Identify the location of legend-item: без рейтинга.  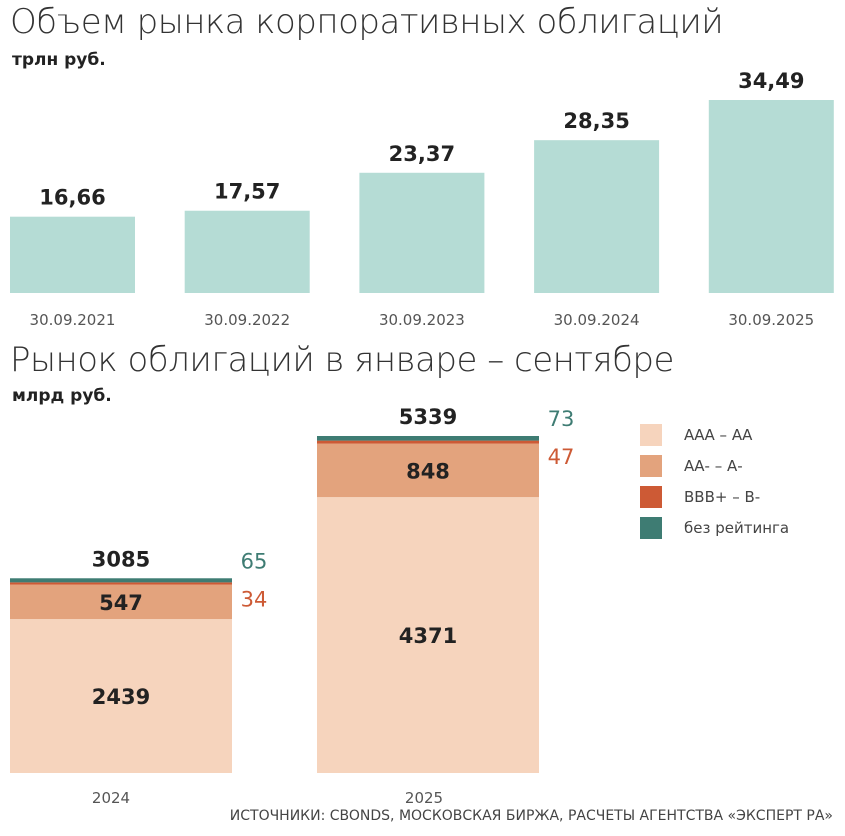
(714, 528).